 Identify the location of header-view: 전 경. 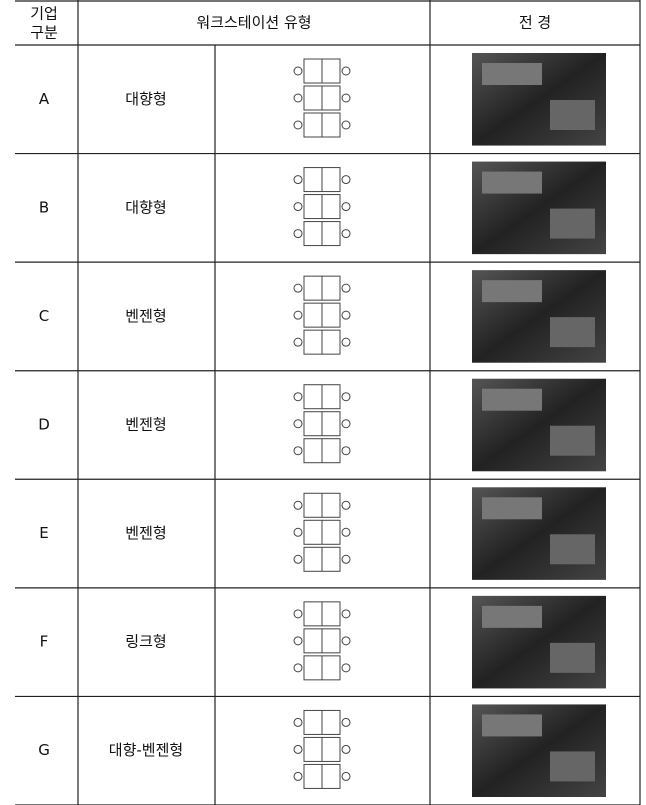
(535, 23).